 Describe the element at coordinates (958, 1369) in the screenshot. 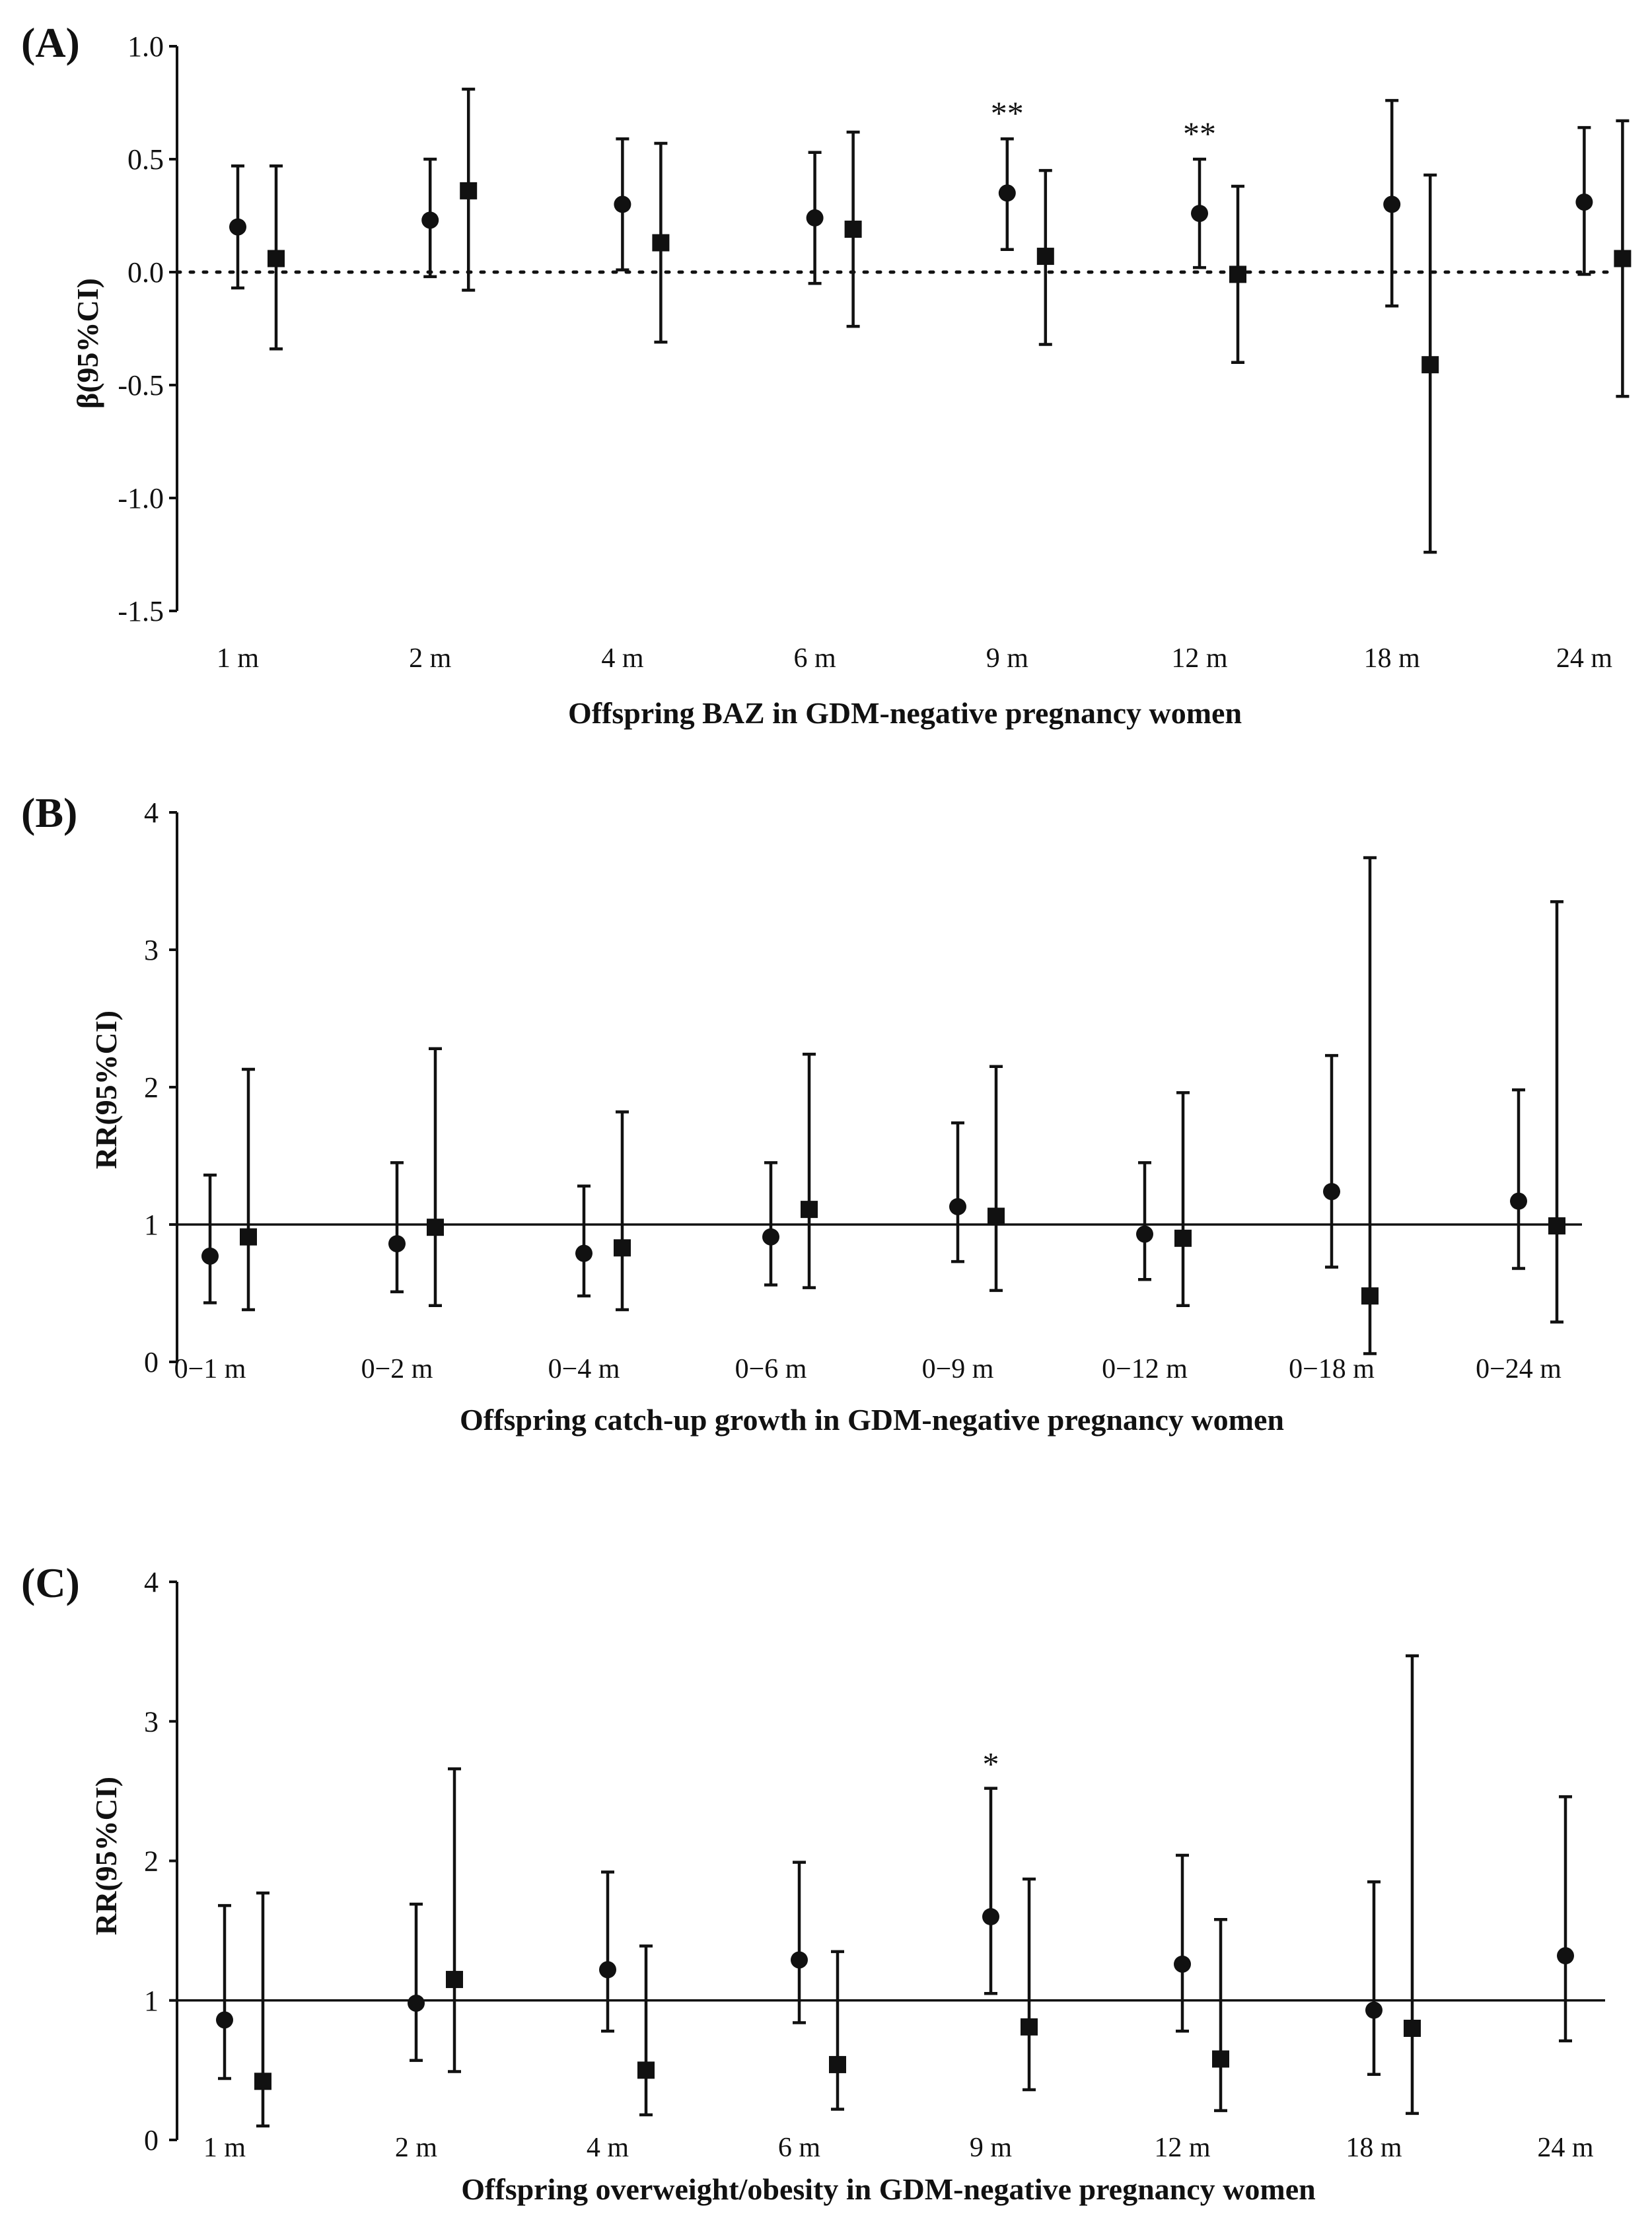

I see `x-tick-label: 0−9 m` at that location.